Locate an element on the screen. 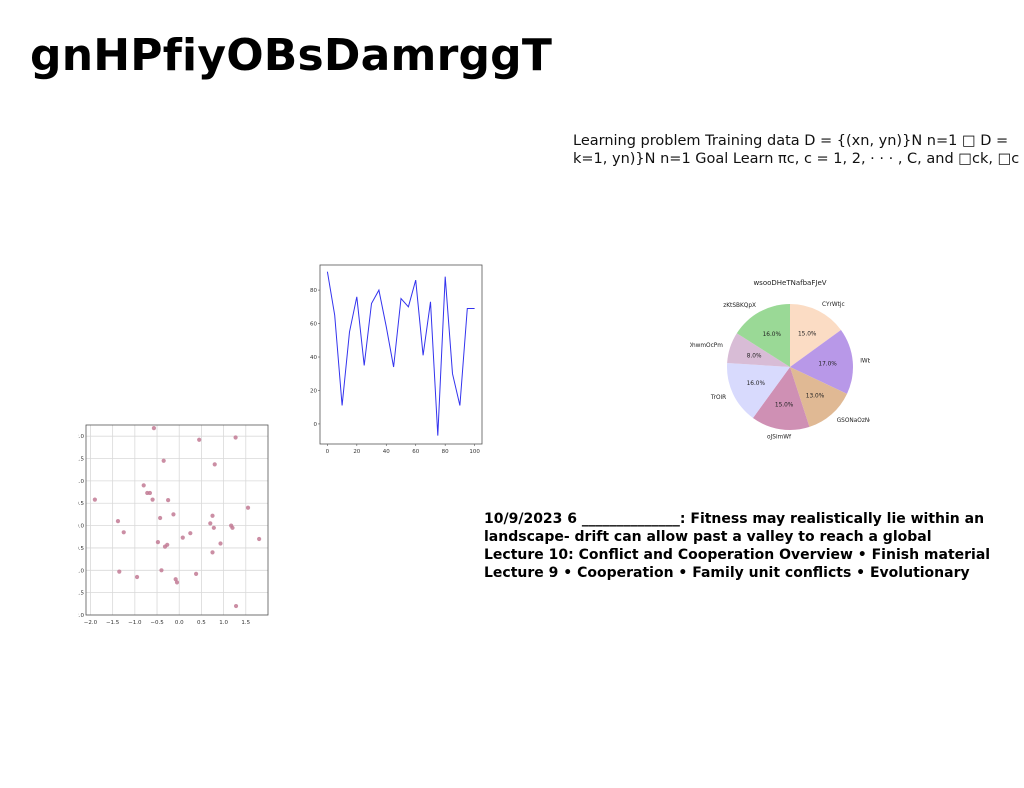 Image resolution: width=1024 pixels, height=788 pixels. scatter-y-tick-label: −1.0 is located at coordinates (81, 571).